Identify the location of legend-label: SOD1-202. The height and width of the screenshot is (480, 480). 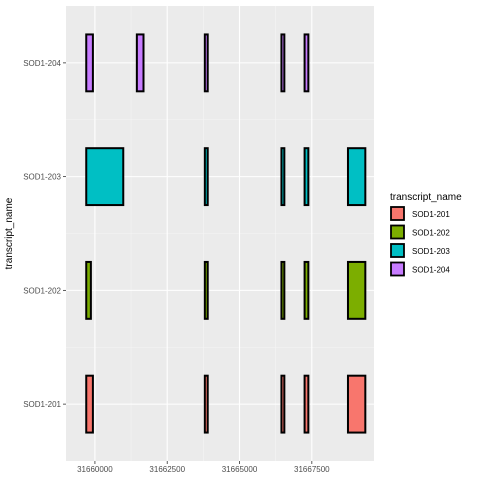
(431, 233).